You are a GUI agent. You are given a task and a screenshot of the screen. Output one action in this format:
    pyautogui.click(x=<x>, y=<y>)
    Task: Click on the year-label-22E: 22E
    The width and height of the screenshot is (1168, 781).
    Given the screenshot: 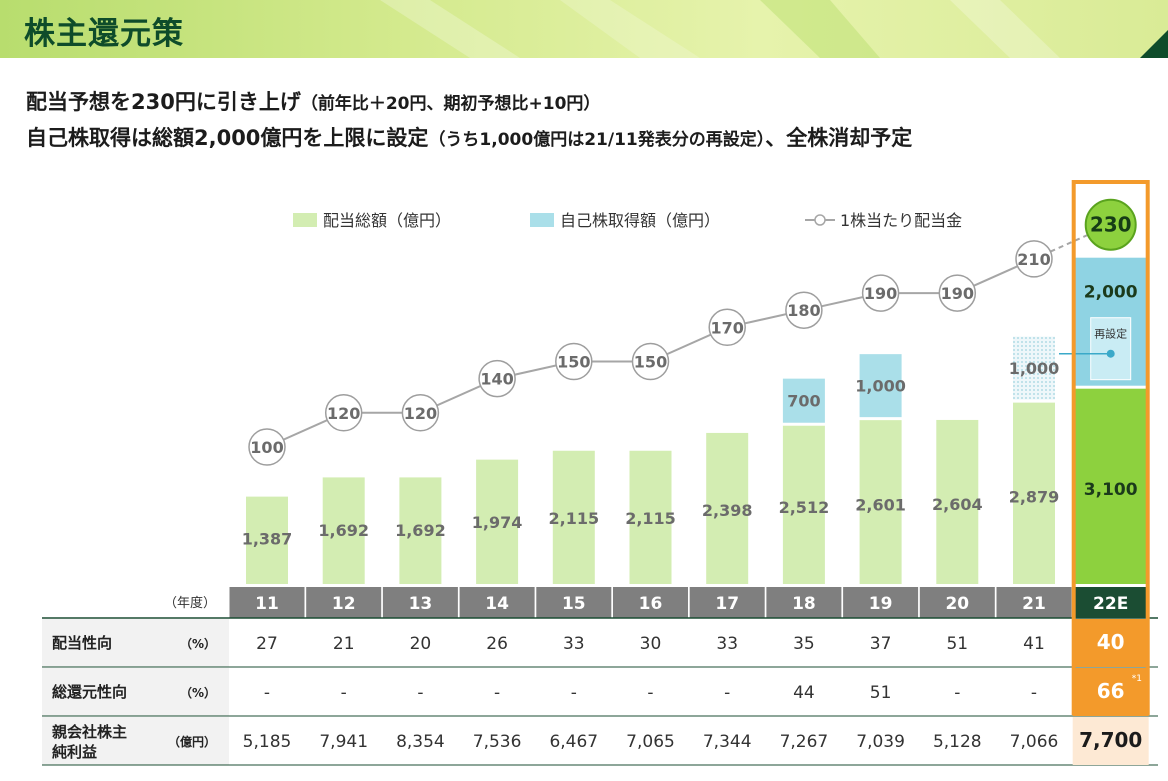 What is the action you would take?
    pyautogui.click(x=1110, y=604)
    